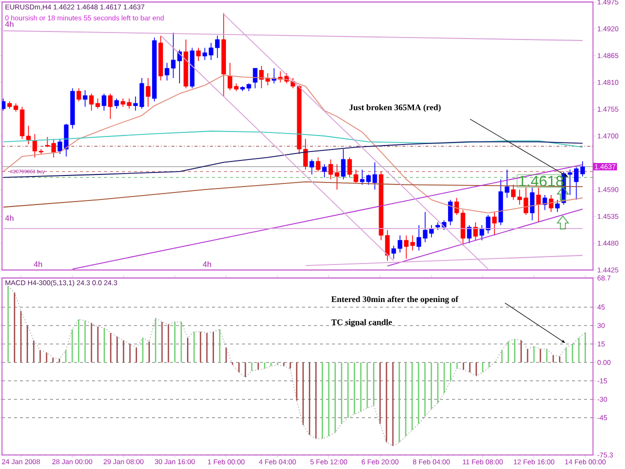  I want to click on annotation: Just broken 365MA (red), so click(395, 108).